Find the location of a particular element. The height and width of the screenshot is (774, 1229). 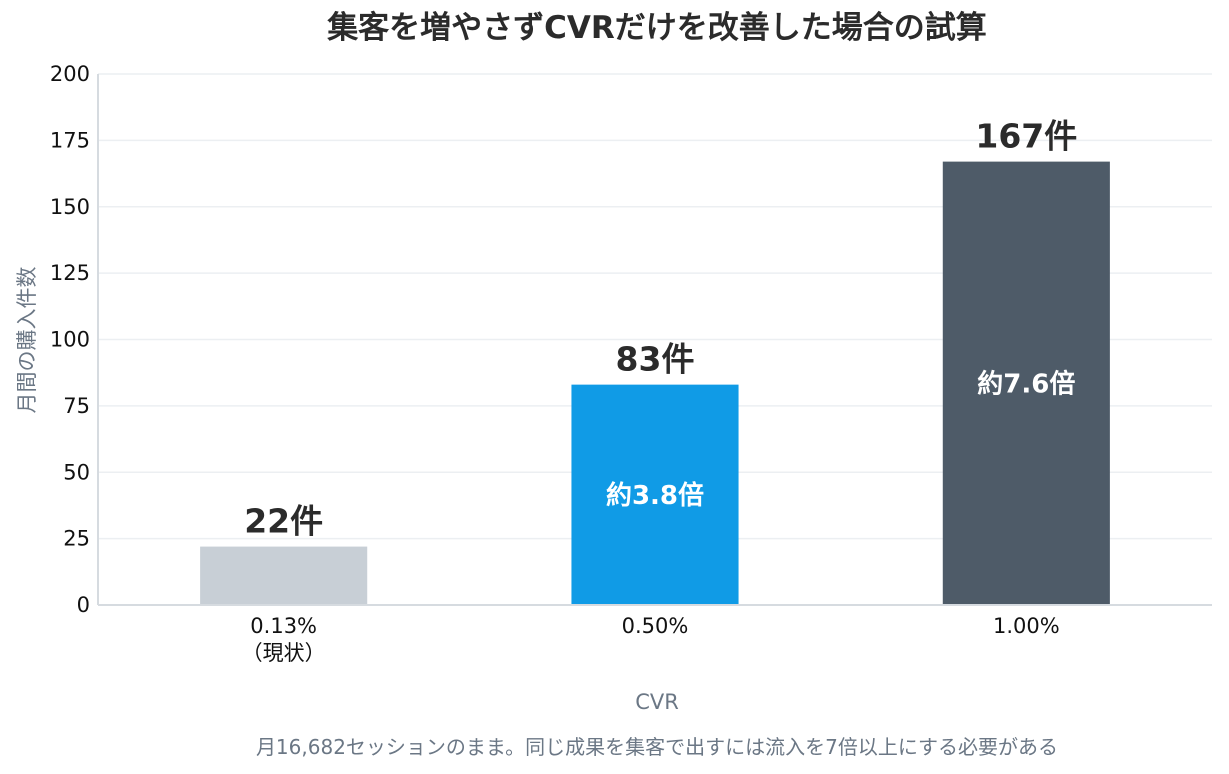

bar-ratio-label: 約7.6倍 is located at coordinates (1026, 383).